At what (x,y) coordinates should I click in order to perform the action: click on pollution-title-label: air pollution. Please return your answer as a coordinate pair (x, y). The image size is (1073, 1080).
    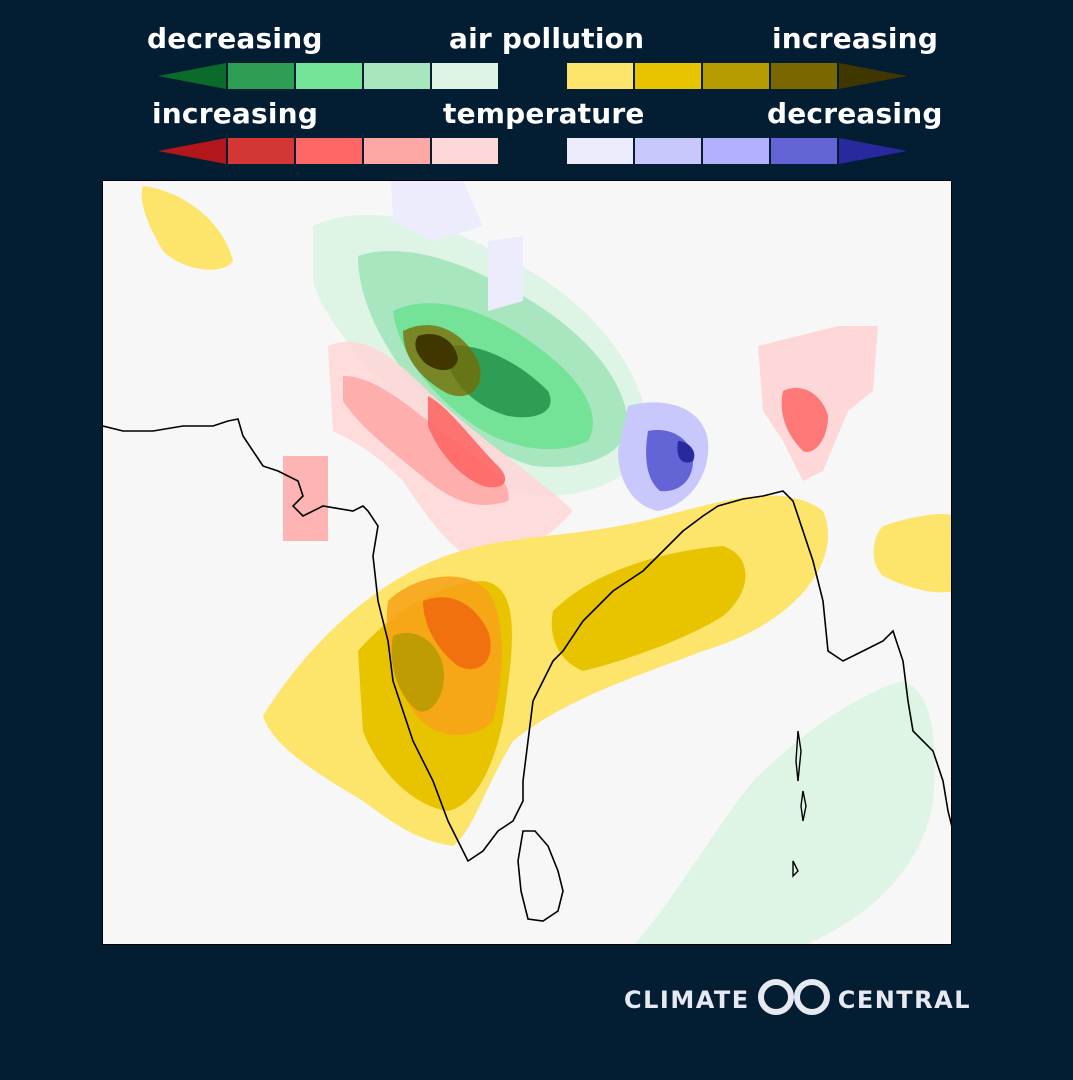
    Looking at the image, I should click on (547, 38).